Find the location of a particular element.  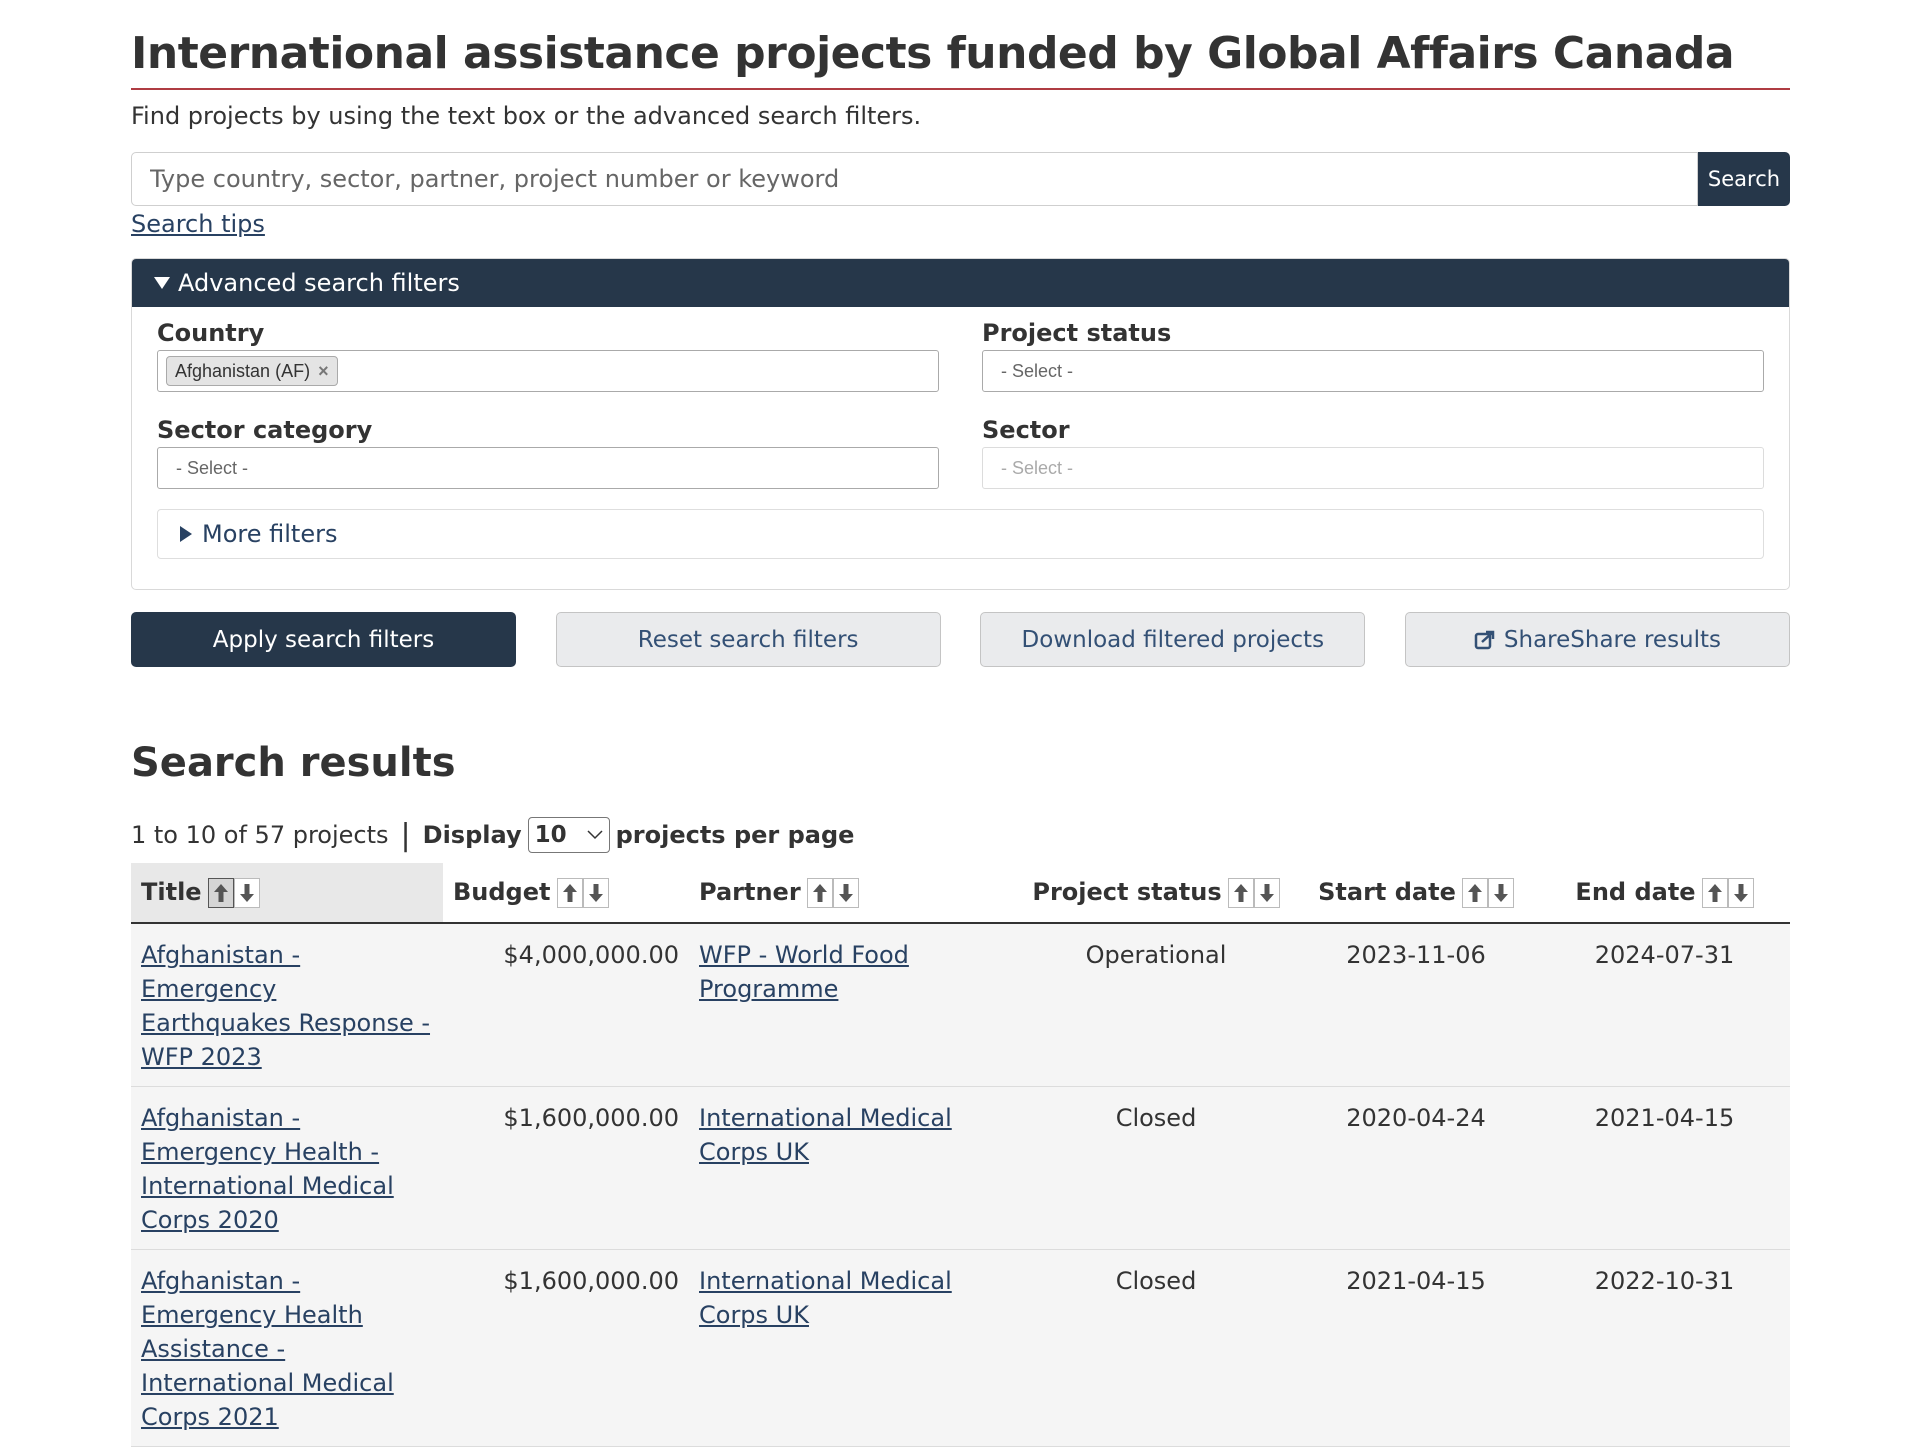

end-cell: 2022-10-31 is located at coordinates (1664, 1348).